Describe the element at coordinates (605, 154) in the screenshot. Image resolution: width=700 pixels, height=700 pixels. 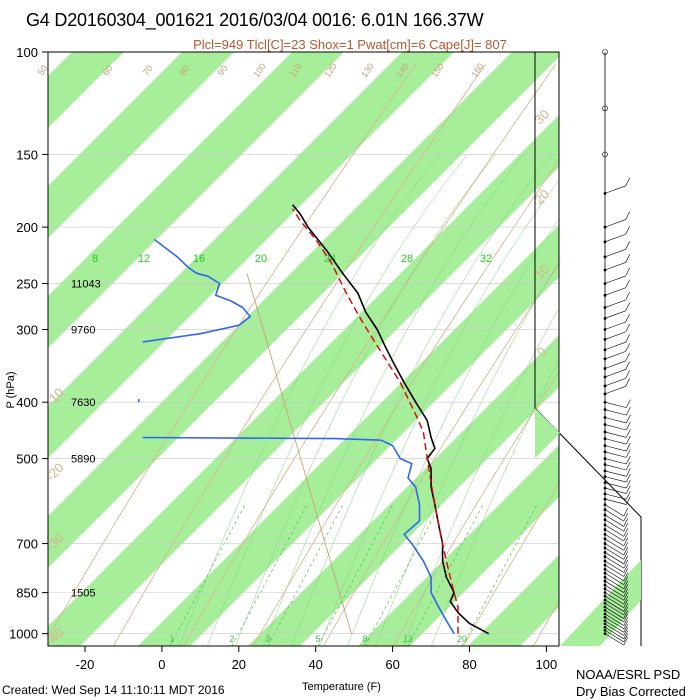
I see `wind-calm-marker` at that location.